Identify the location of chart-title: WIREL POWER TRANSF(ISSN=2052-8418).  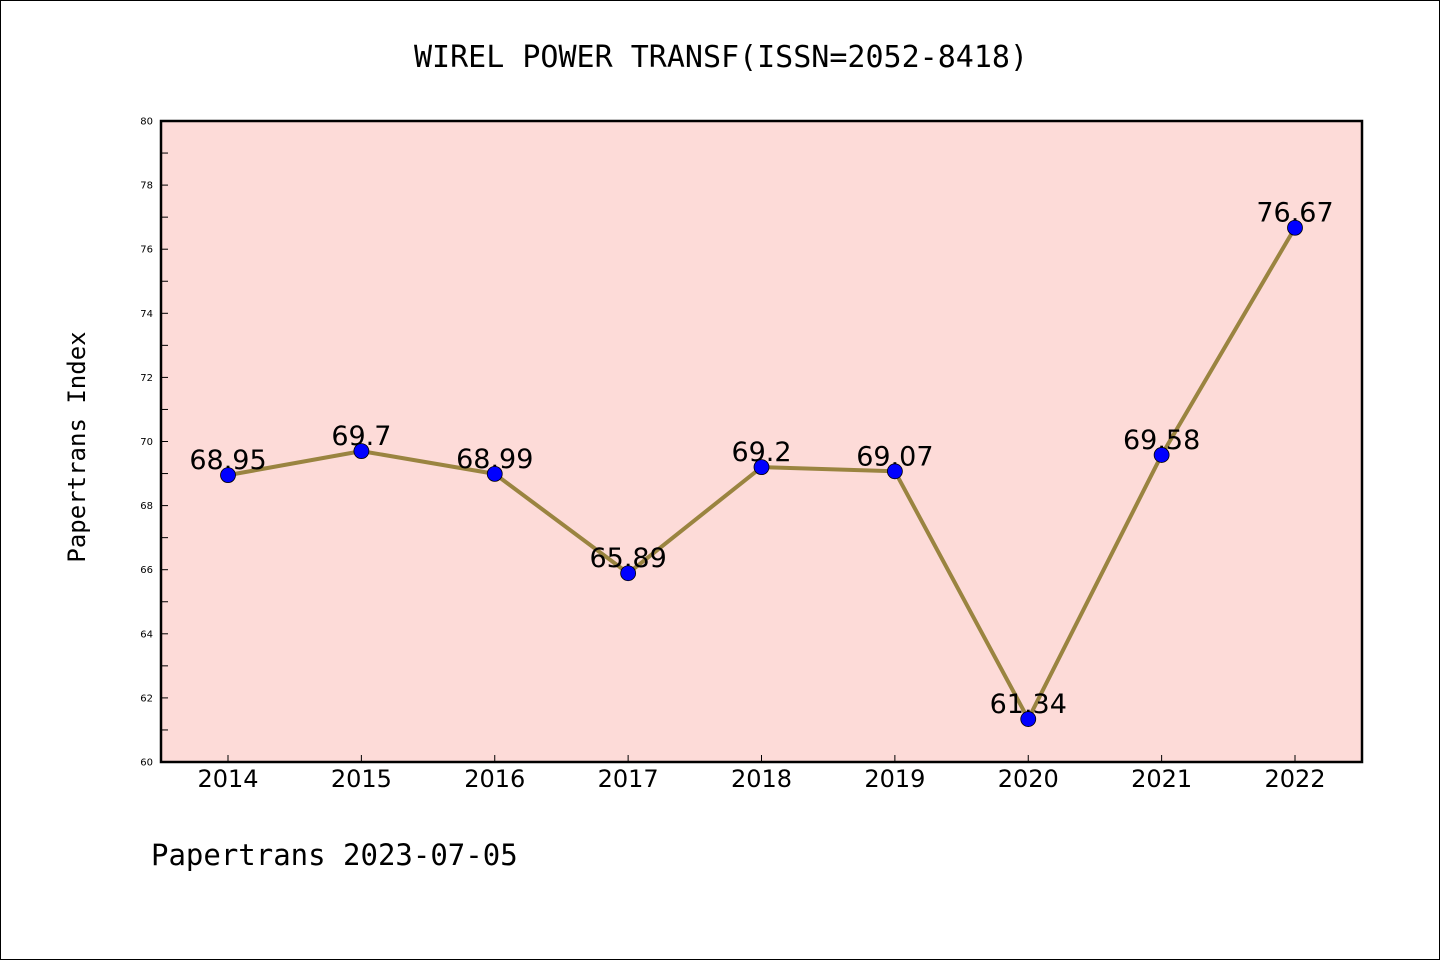
(721, 57).